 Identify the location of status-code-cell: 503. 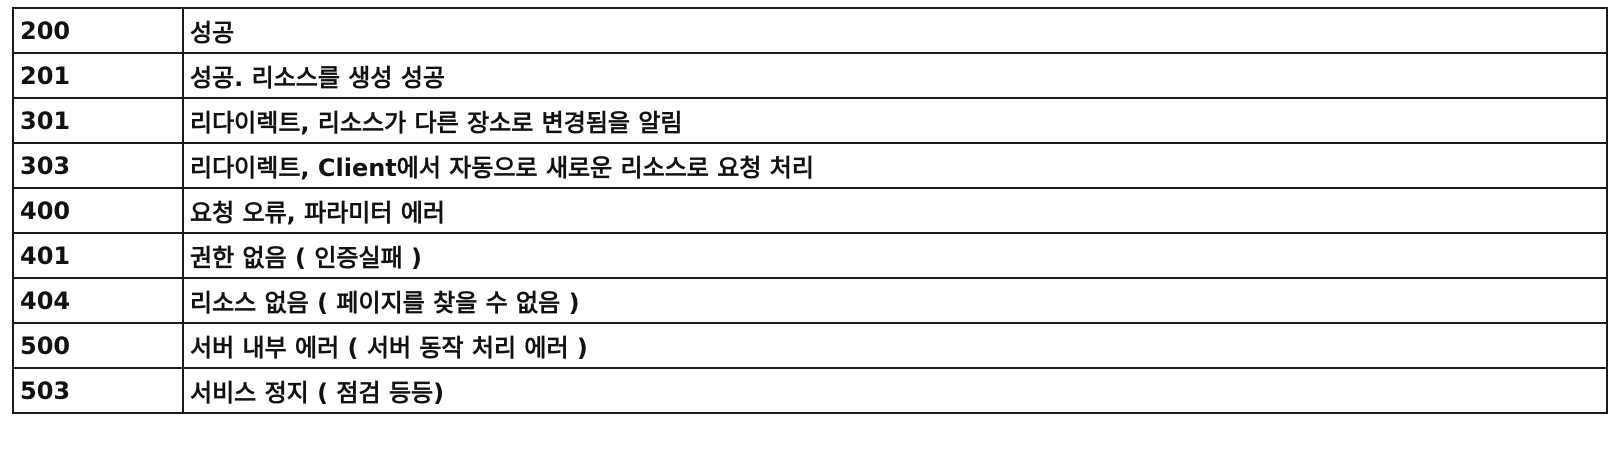
(98, 390).